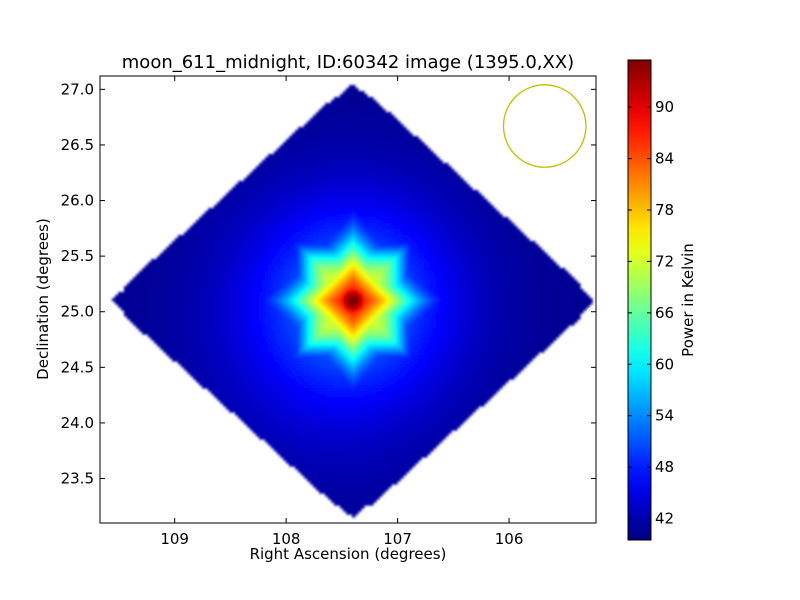  What do you see at coordinates (397, 539) in the screenshot?
I see `x-tick-label: 107` at bounding box center [397, 539].